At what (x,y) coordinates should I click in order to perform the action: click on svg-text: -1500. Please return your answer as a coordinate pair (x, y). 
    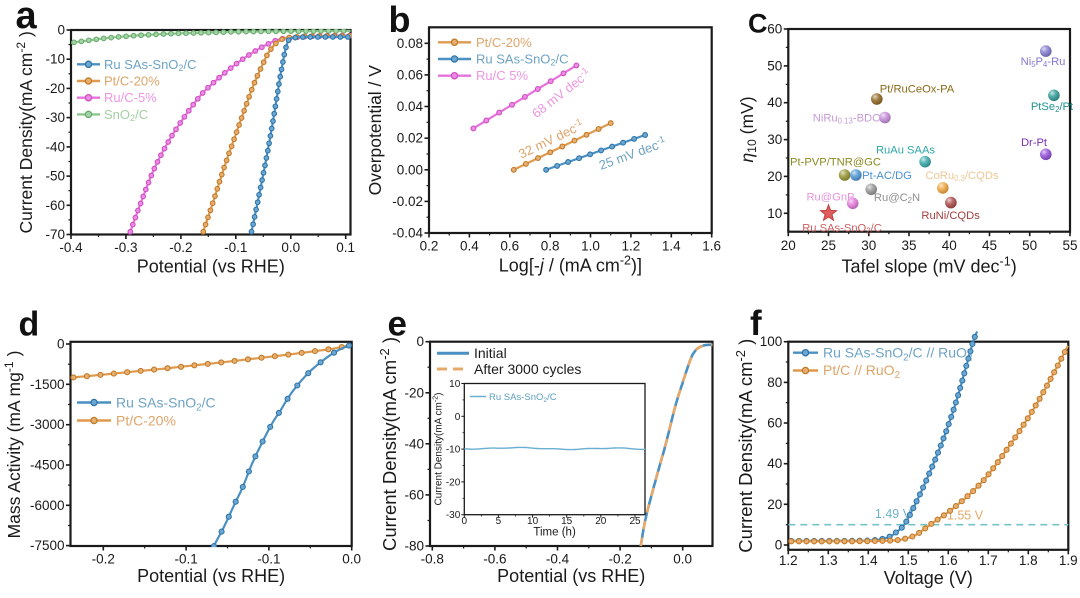
    Looking at the image, I should click on (47, 384).